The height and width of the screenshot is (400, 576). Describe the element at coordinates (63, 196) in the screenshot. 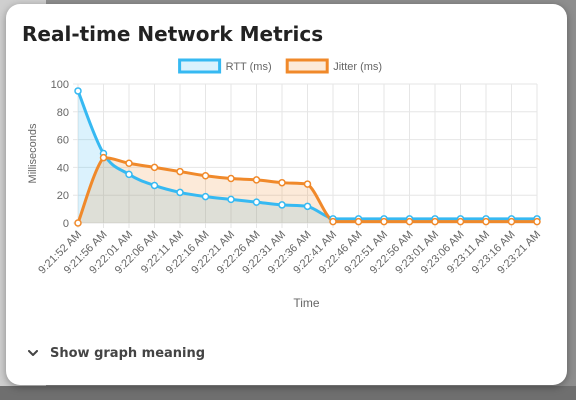

I see `y-tick-label: 20` at that location.